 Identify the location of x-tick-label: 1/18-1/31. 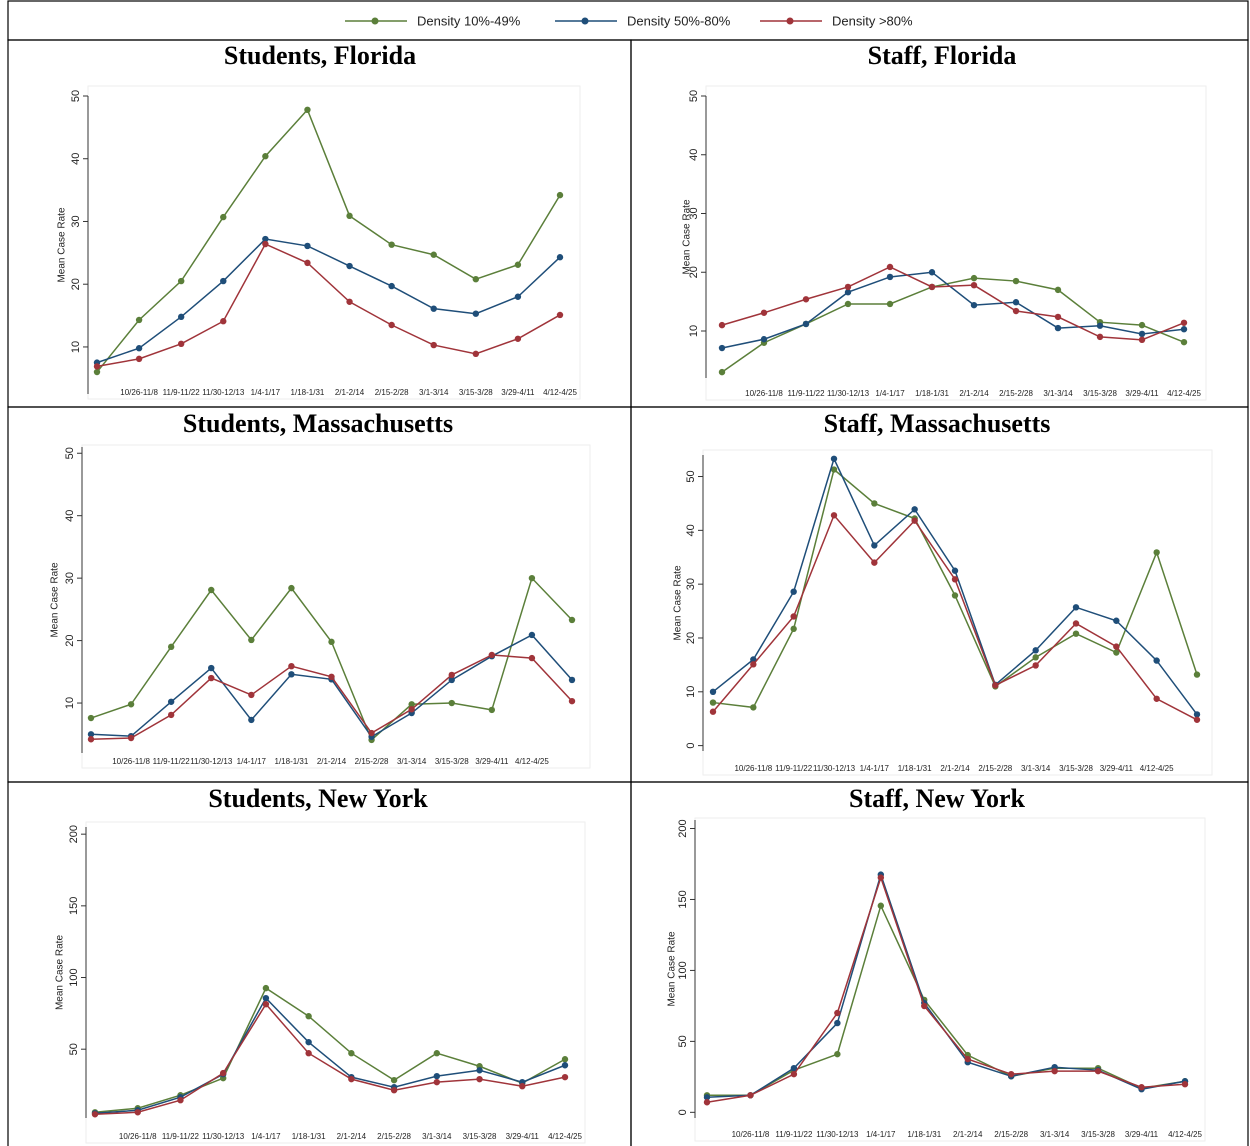
(932, 393).